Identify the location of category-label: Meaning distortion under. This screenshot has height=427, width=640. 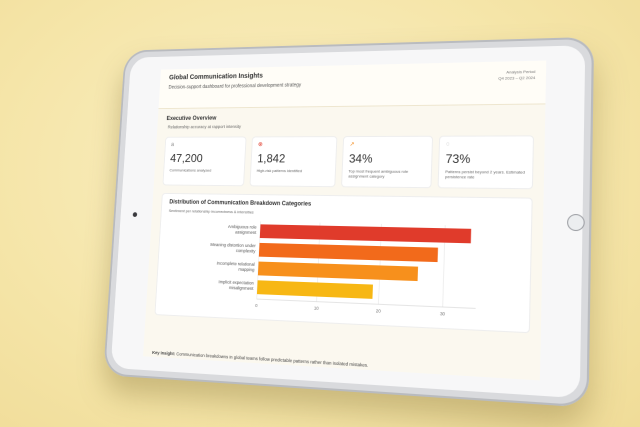
(233, 245).